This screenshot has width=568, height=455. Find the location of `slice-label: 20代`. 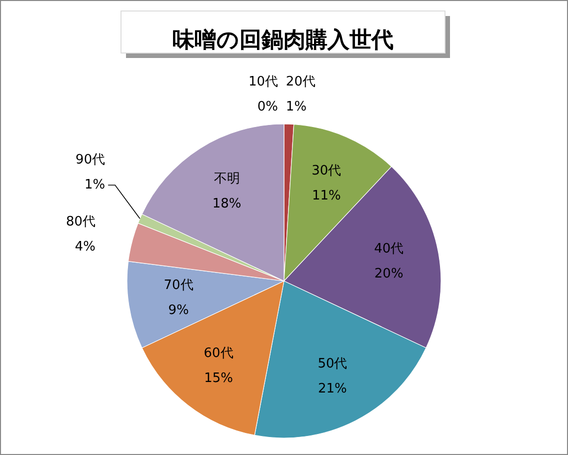

slice-label: 20代 is located at coordinates (301, 82).